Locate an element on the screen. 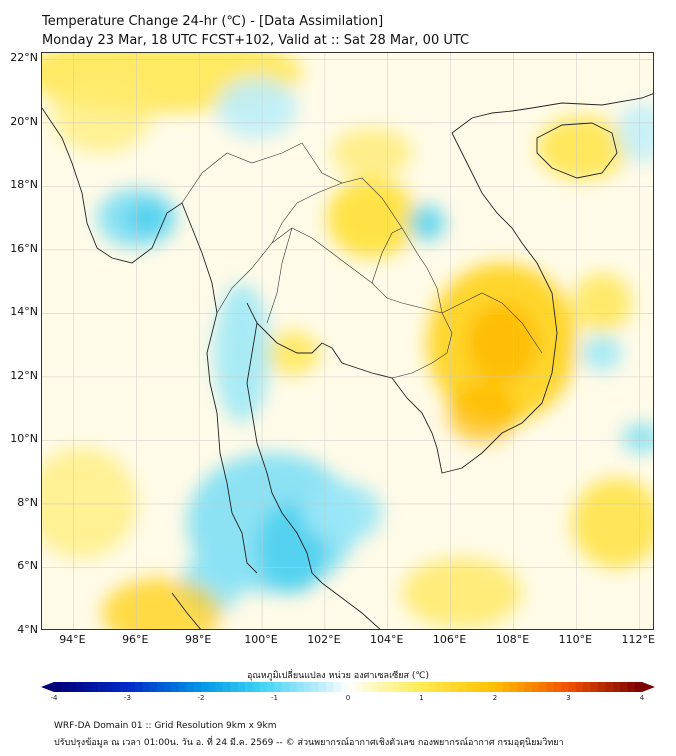 This screenshot has width=676, height=756. lat-tick-label: 16°N is located at coordinates (24, 248).